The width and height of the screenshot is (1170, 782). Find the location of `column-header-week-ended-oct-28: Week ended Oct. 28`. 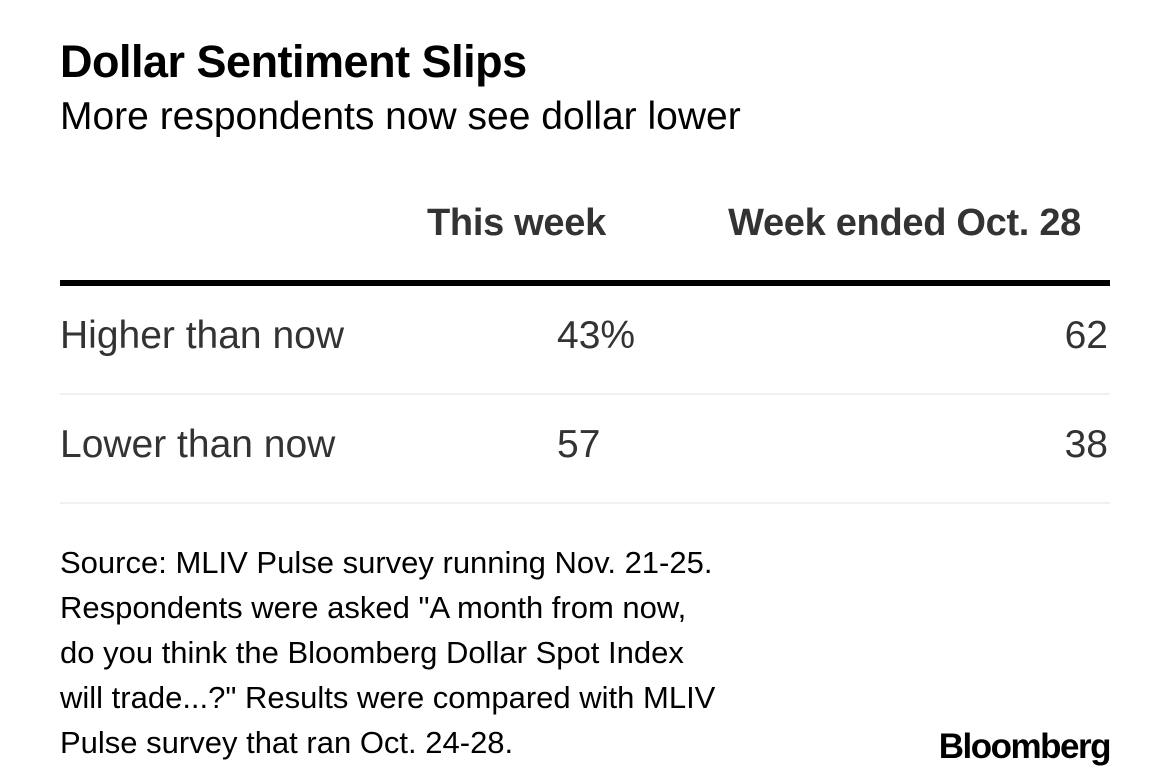

column-header-week-ended-oct-28: Week ended Oct. 28 is located at coordinates (904, 223).